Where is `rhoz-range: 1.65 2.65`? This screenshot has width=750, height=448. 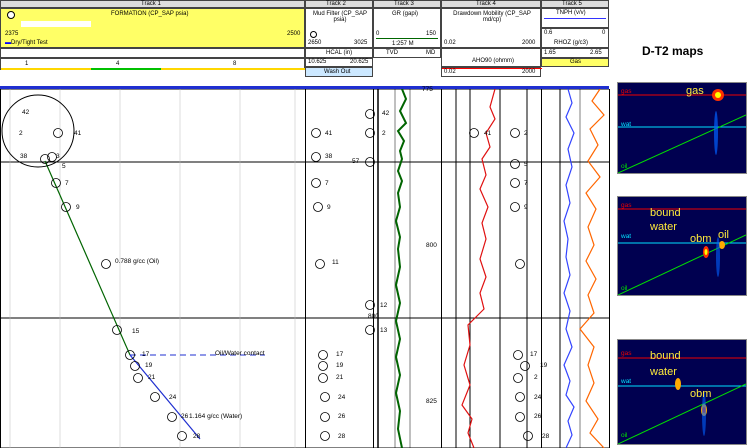
rhoz-range: 1.65 2.65 is located at coordinates (575, 53).